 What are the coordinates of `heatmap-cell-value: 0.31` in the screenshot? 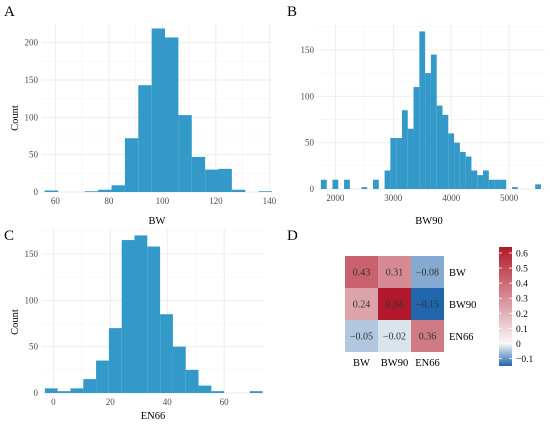 It's located at (395, 273).